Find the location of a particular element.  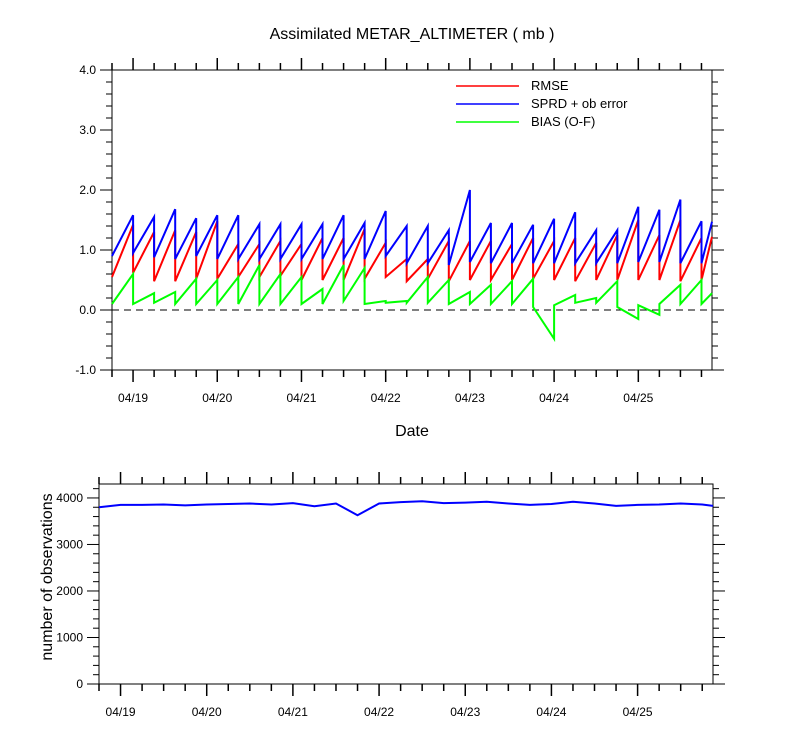

y-tick-label: 4000 is located at coordinates (69, 498).